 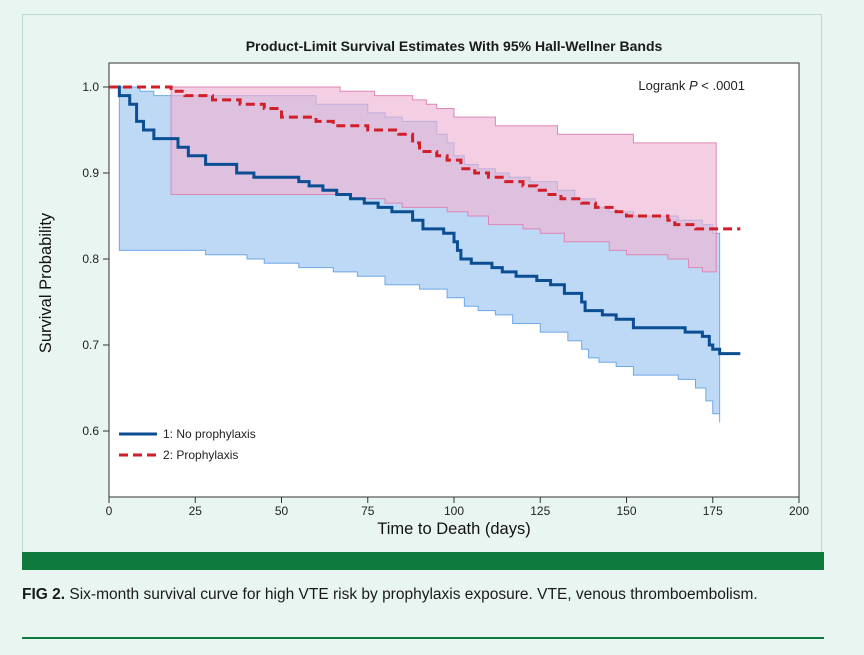 What do you see at coordinates (454, 511) in the screenshot?
I see `x-tick-label-100: 100` at bounding box center [454, 511].